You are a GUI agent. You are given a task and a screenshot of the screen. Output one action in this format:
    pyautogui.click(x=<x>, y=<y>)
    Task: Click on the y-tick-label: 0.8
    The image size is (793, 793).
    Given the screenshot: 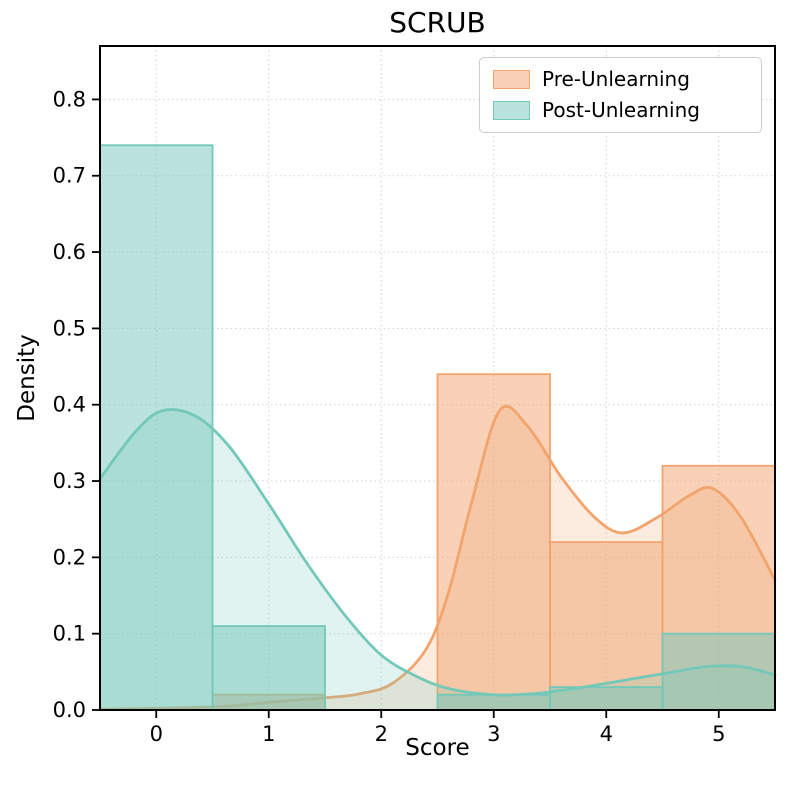 What is the action you would take?
    pyautogui.click(x=69, y=99)
    